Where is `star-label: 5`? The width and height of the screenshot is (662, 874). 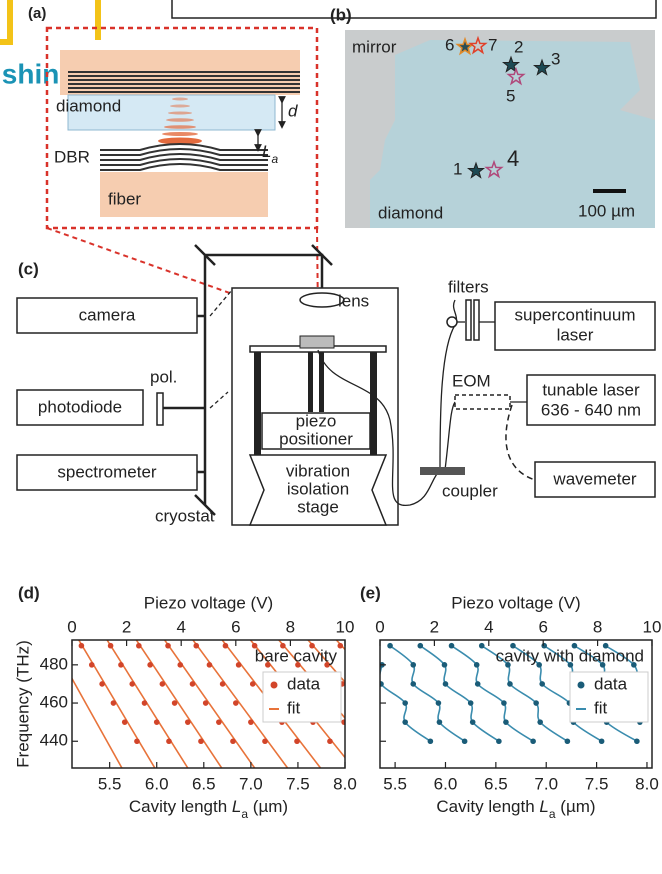 star-label: 5 is located at coordinates (510, 95).